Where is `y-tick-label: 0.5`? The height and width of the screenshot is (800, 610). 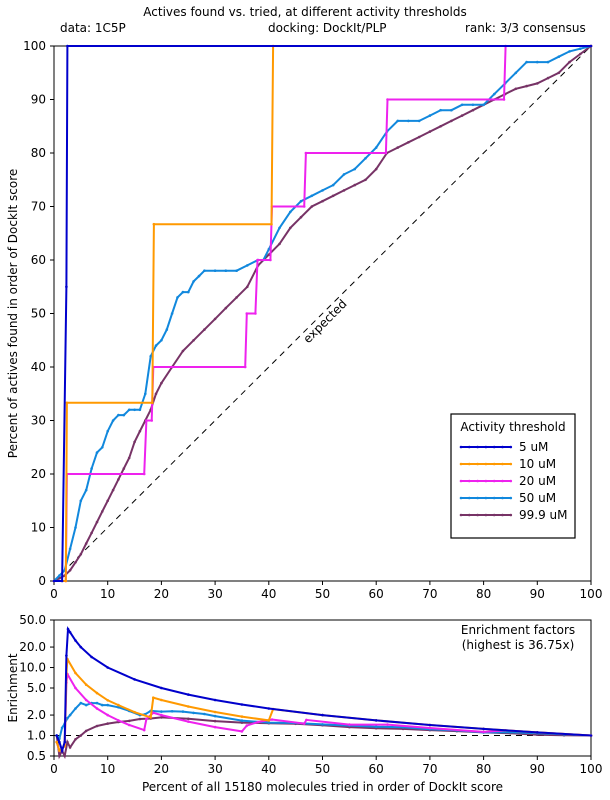 y-tick-label: 0.5 is located at coordinates (36, 756).